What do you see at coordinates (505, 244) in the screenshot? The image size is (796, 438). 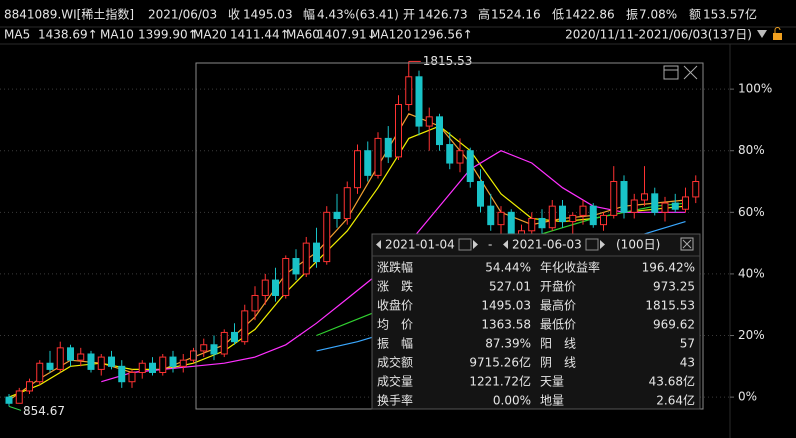 I see `prev-end` at bounding box center [505, 244].